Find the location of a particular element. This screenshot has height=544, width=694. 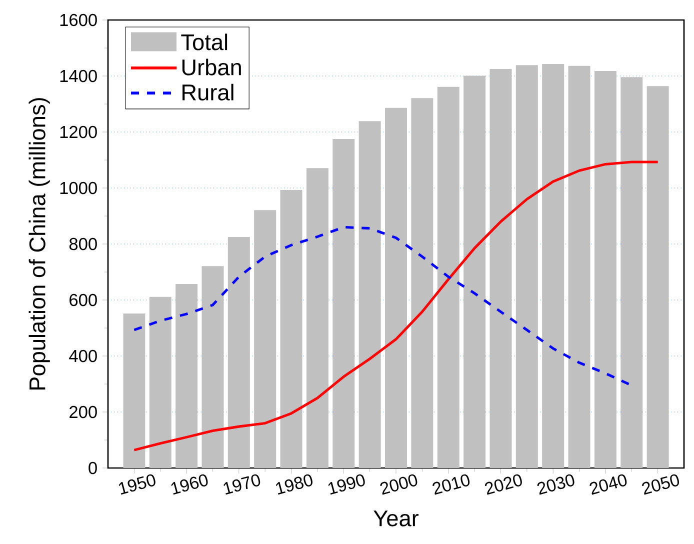

y-tick-label: 1600 is located at coordinates (78, 20).